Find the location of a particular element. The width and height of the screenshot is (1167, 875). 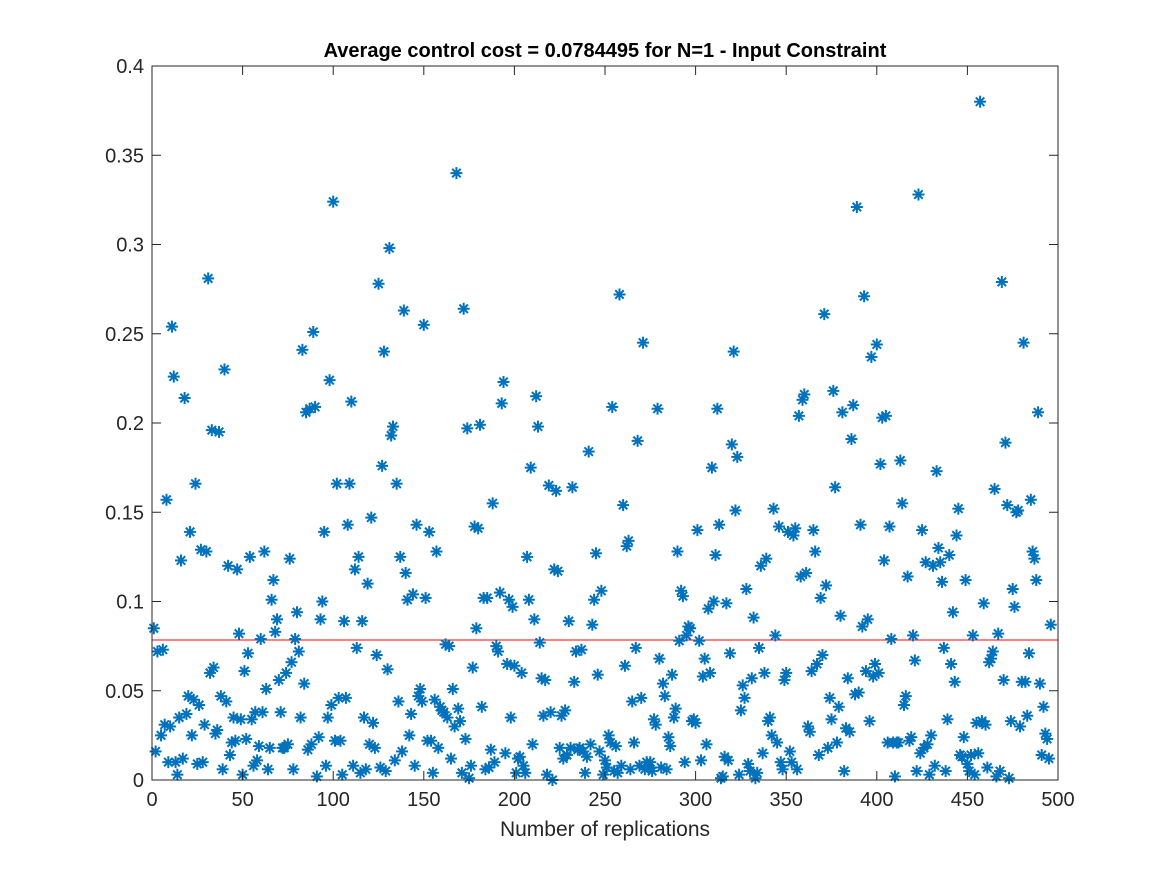

x-tick-label: 350 is located at coordinates (786, 800).